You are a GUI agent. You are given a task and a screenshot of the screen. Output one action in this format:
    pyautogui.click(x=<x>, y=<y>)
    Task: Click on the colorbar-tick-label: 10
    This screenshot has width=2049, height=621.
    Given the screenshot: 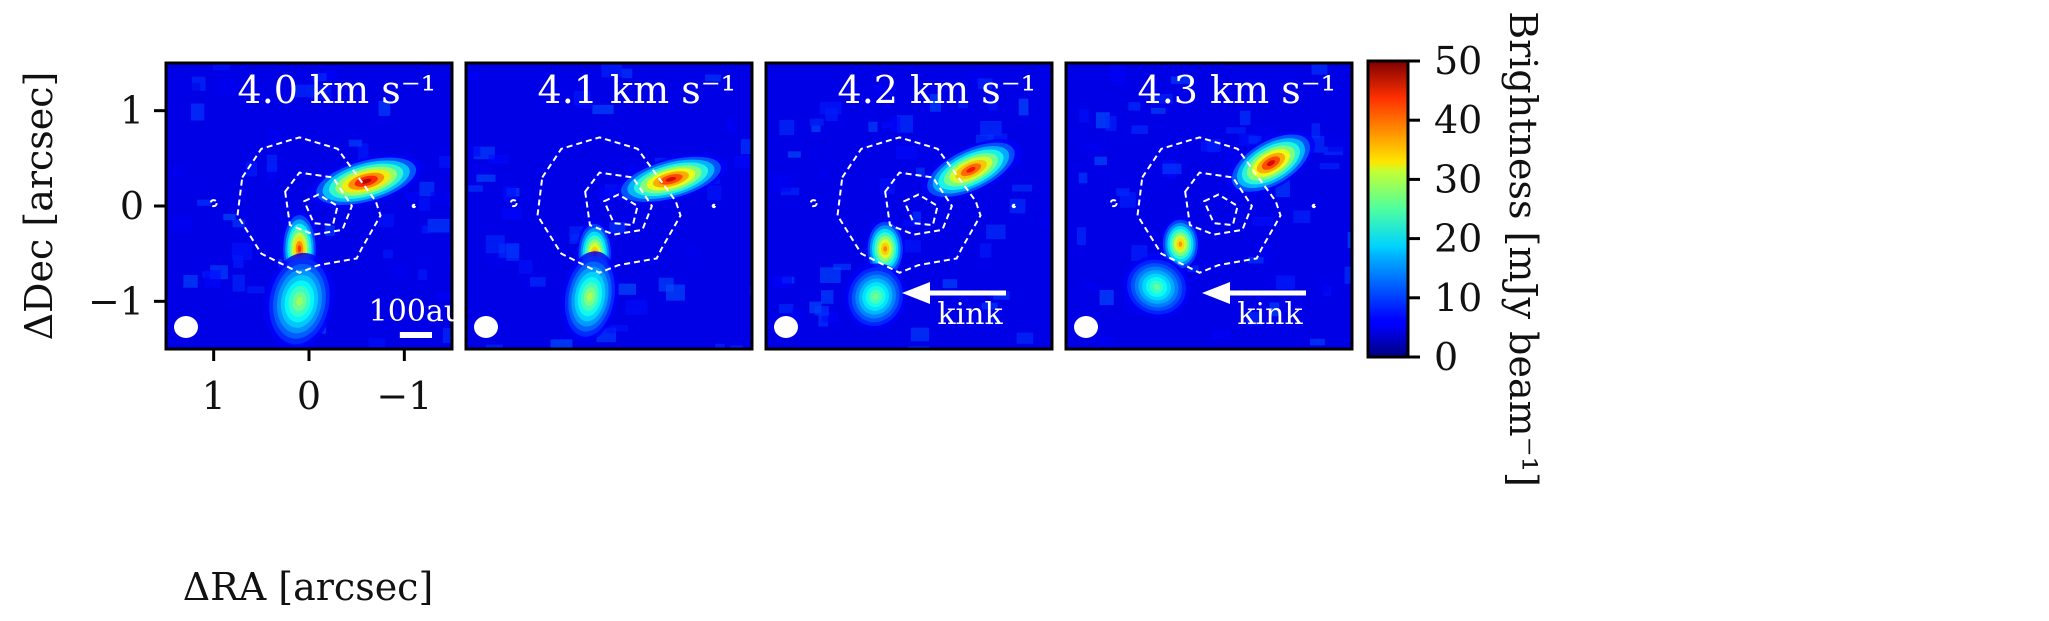 What is the action you would take?
    pyautogui.click(x=1458, y=298)
    